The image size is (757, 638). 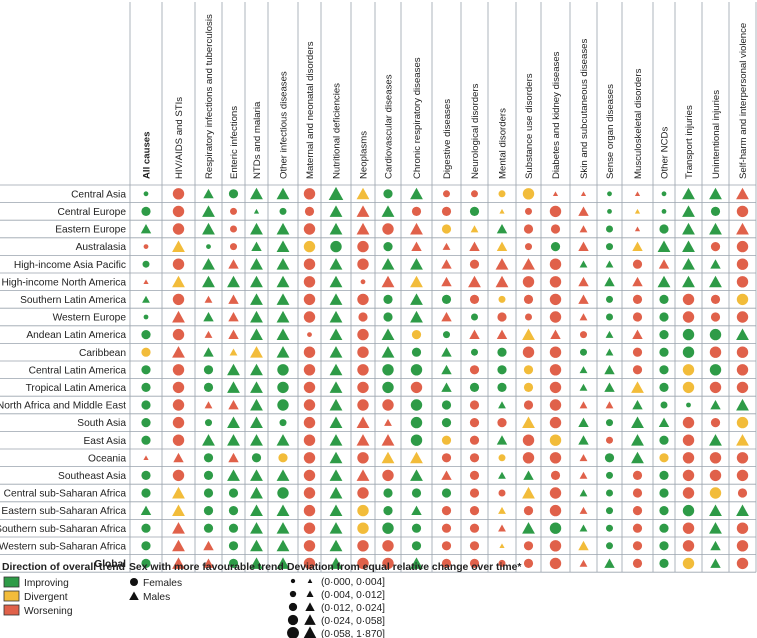 What do you see at coordinates (310, 593) in the screenshot?
I see `legend-size-triangle-icon` at bounding box center [310, 593].